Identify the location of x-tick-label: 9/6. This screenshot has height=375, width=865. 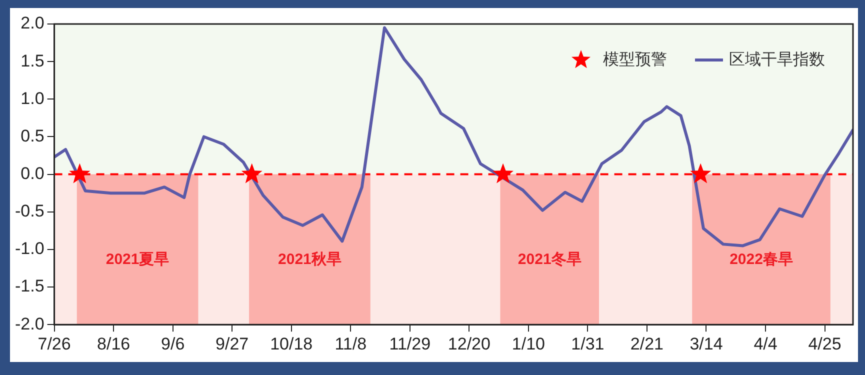
(173, 344).